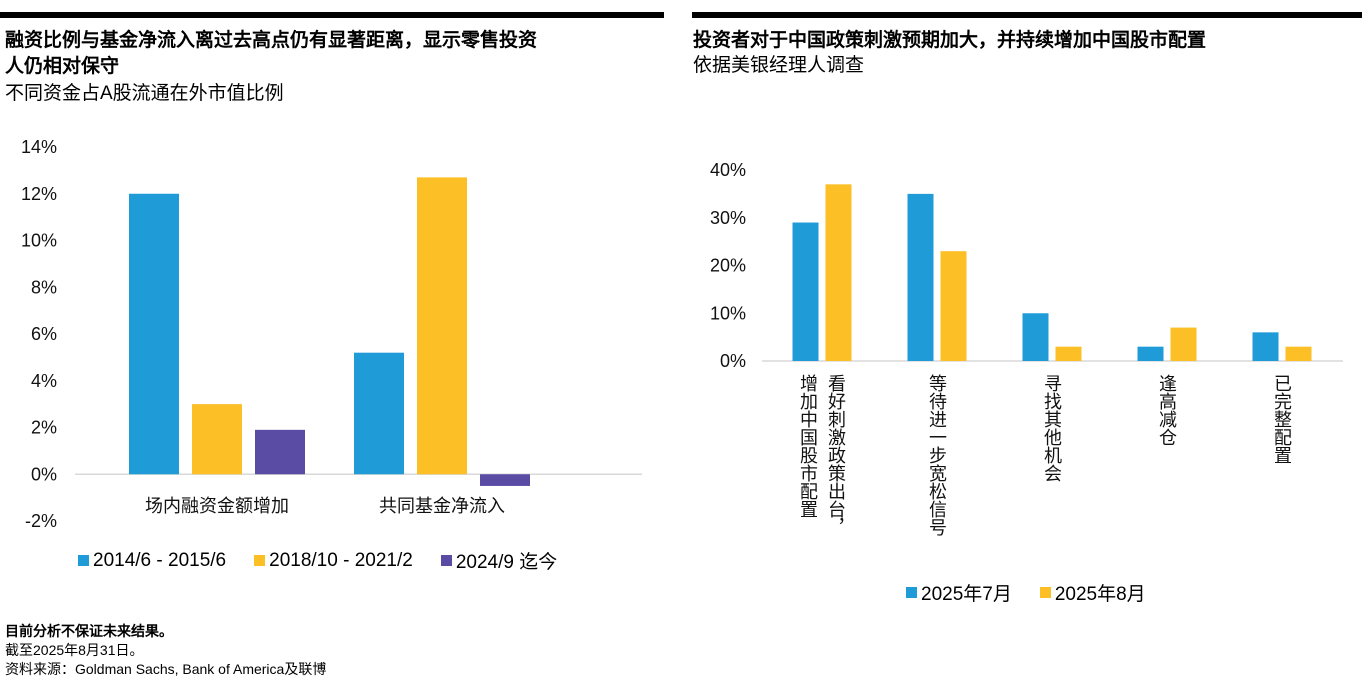 This screenshot has width=1371, height=697. I want to click on left-title-line-1: 融资比例与基金净流入离过去高点仍有显著距离，显示零售投资, so click(271, 40).